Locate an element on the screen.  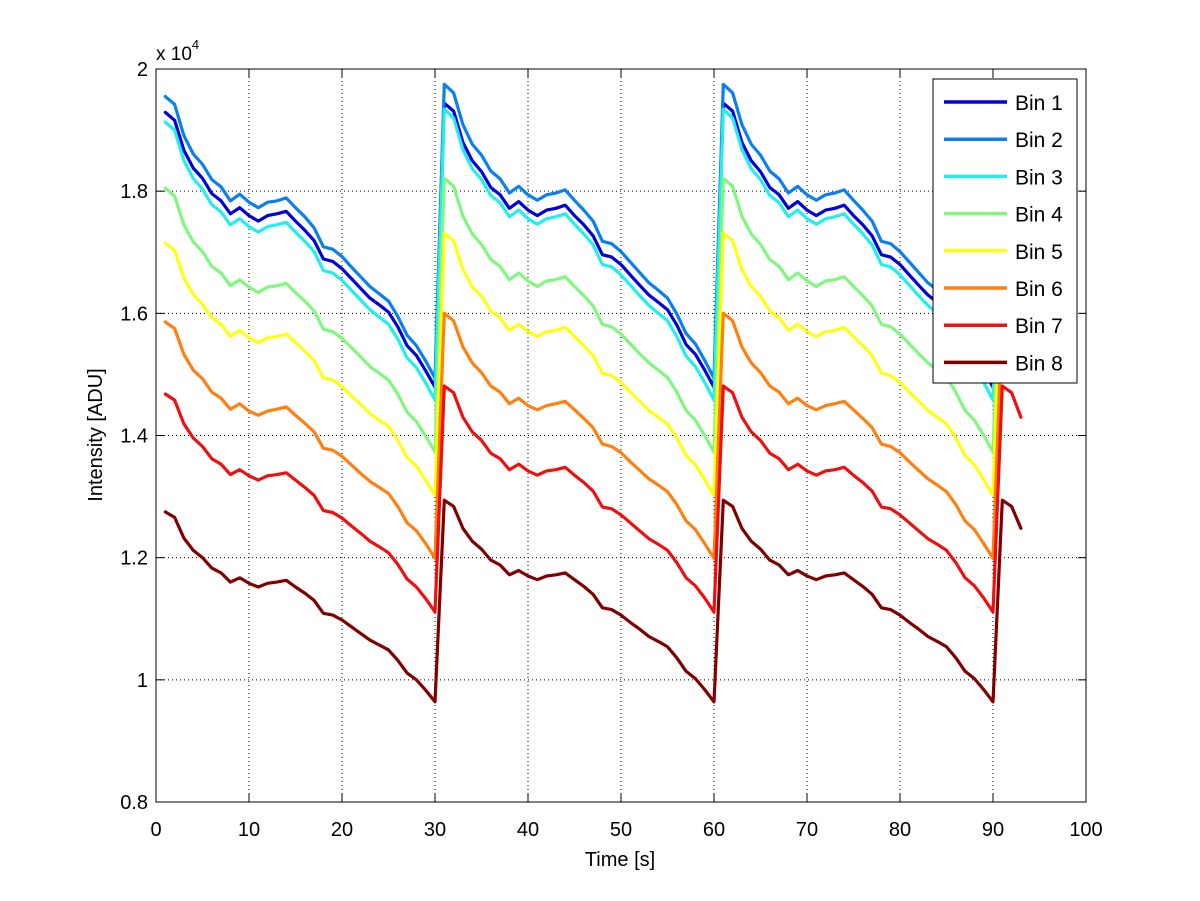
legend-label: Bin 6 is located at coordinates (1039, 289).